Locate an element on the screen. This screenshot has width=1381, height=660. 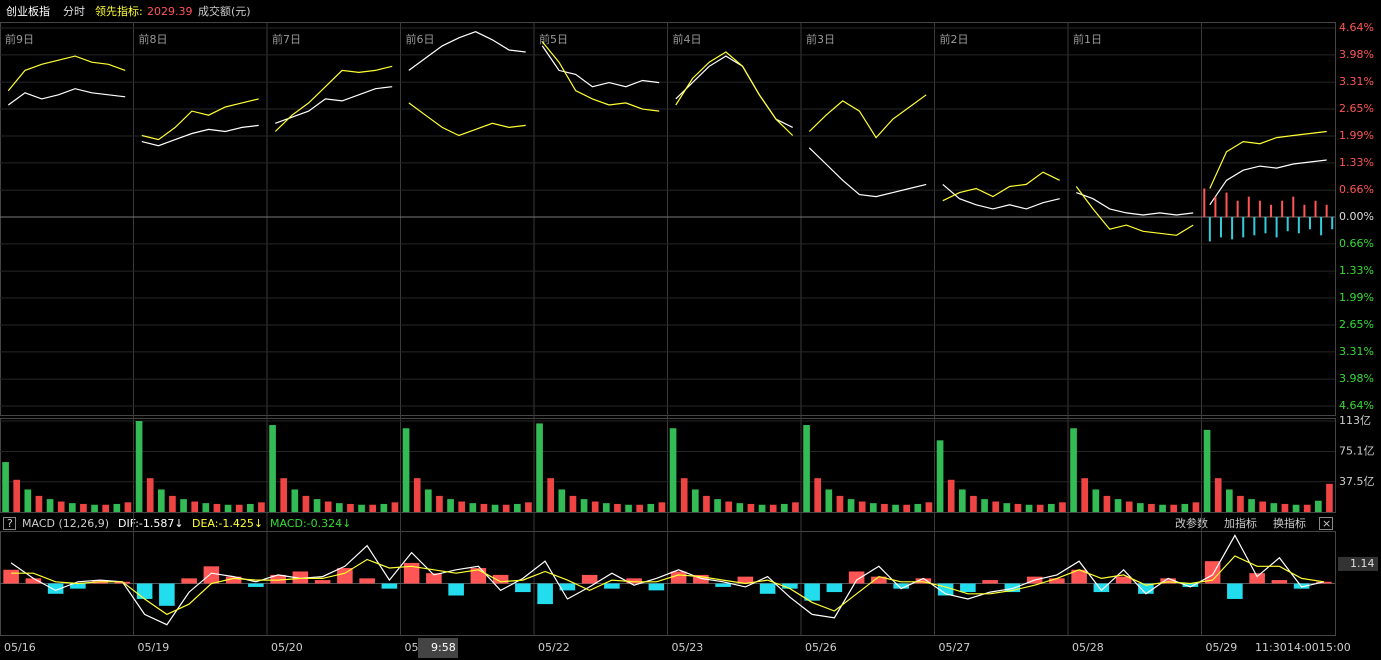
y-tick-label: 0.66% is located at coordinates (1356, 189).